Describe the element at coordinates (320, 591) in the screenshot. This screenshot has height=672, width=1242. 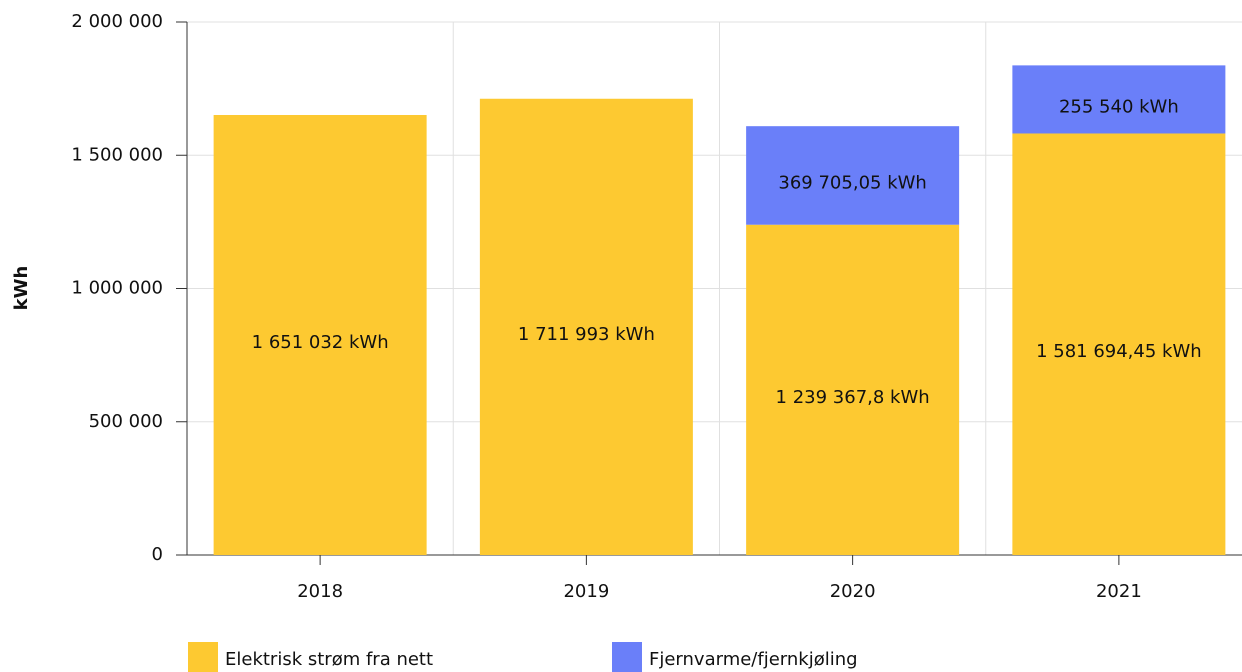
I see `x-tick-label: 2018` at that location.